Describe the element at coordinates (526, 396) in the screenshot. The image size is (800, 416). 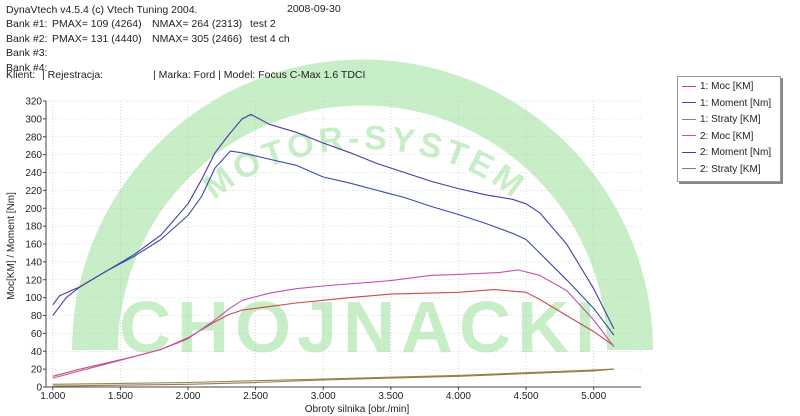
I see `x-tick-label: 4.500` at that location.